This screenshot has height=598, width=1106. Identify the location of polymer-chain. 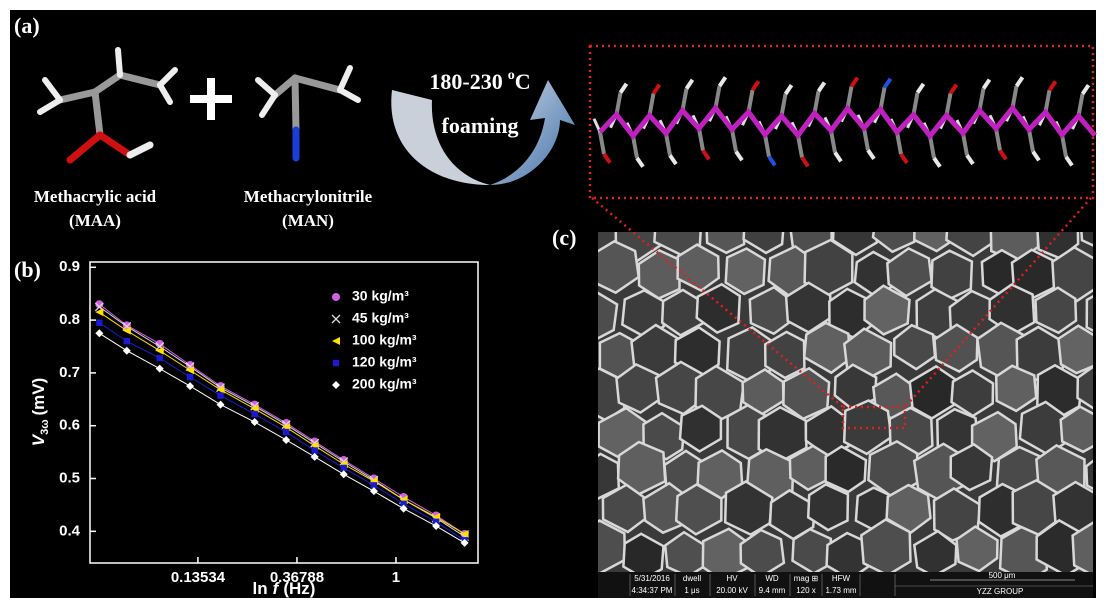
(844, 122).